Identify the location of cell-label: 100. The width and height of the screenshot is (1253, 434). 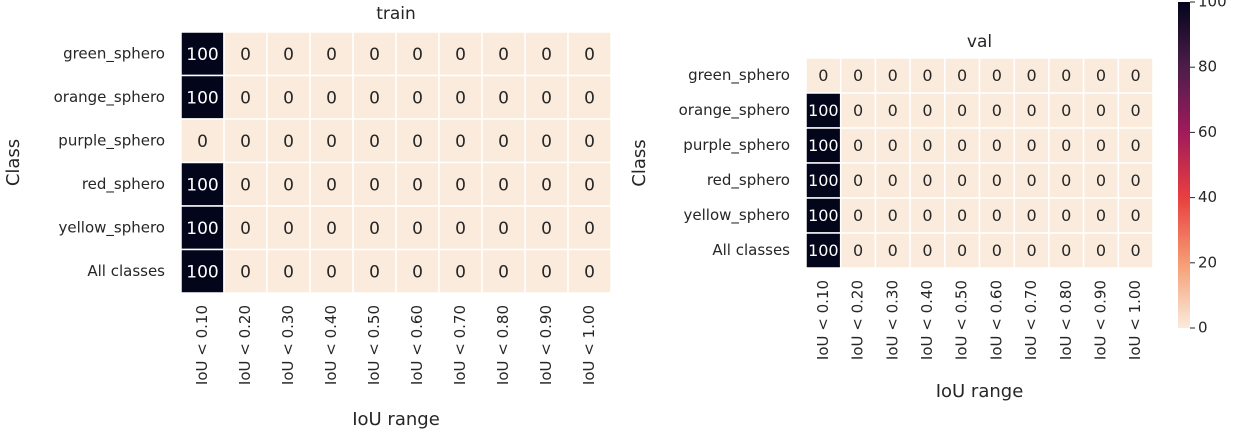
(202, 98).